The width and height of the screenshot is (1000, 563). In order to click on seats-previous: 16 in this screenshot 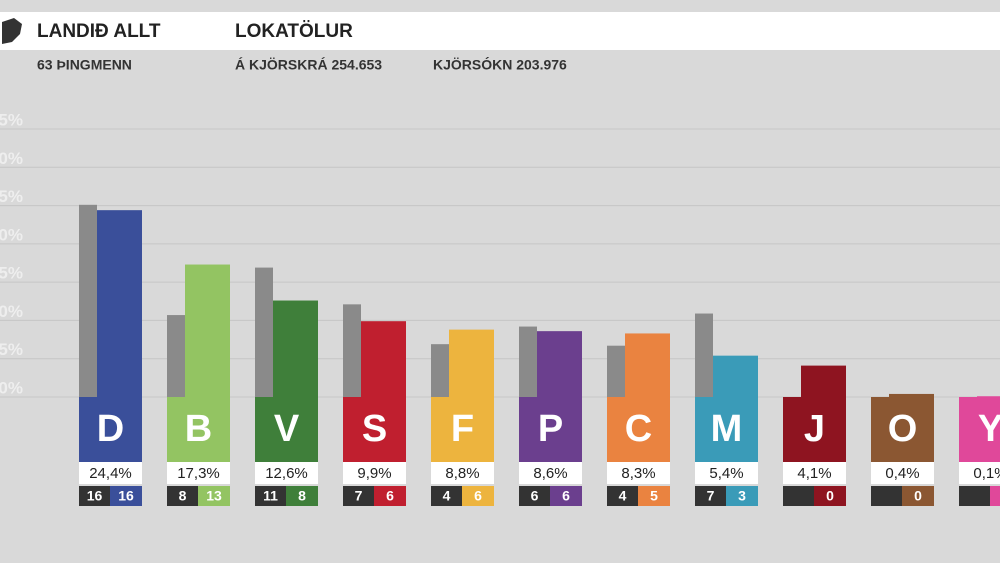, I will do `click(95, 496)`.